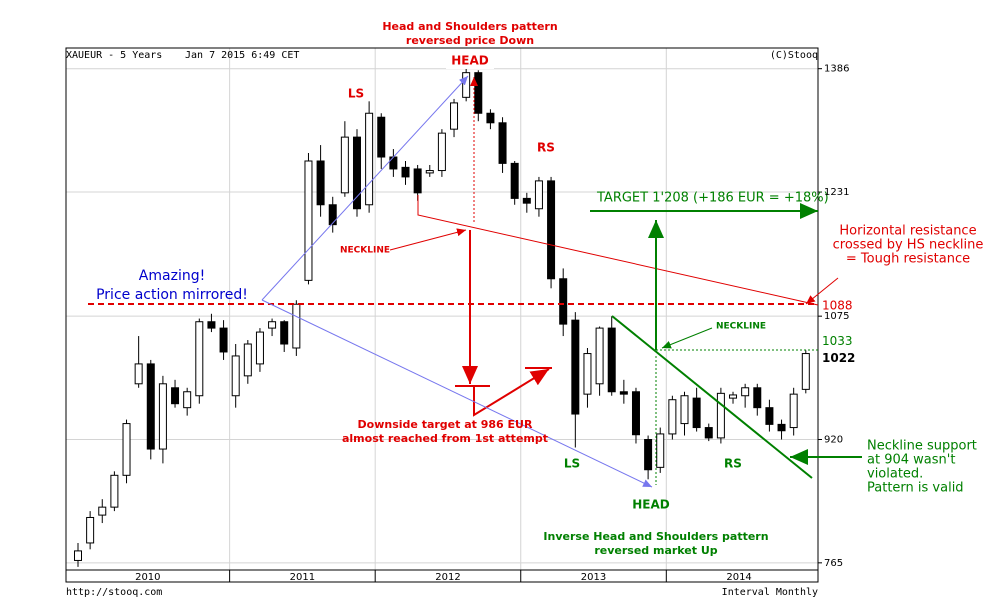 The height and width of the screenshot is (610, 999). Describe the element at coordinates (470, 40) in the screenshot. I see `annotation: reversed price Down` at that location.